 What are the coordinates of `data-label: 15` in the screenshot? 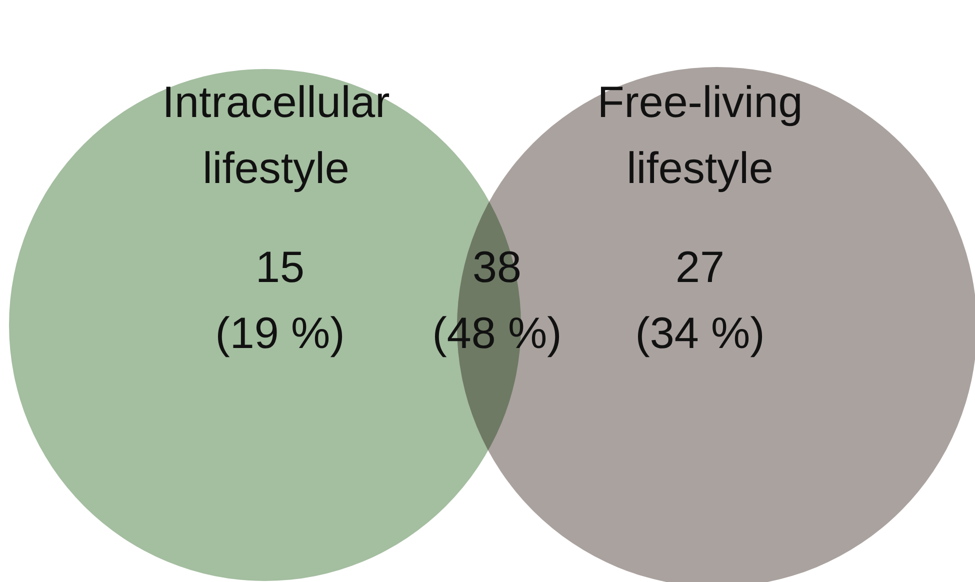 It's located at (280, 267).